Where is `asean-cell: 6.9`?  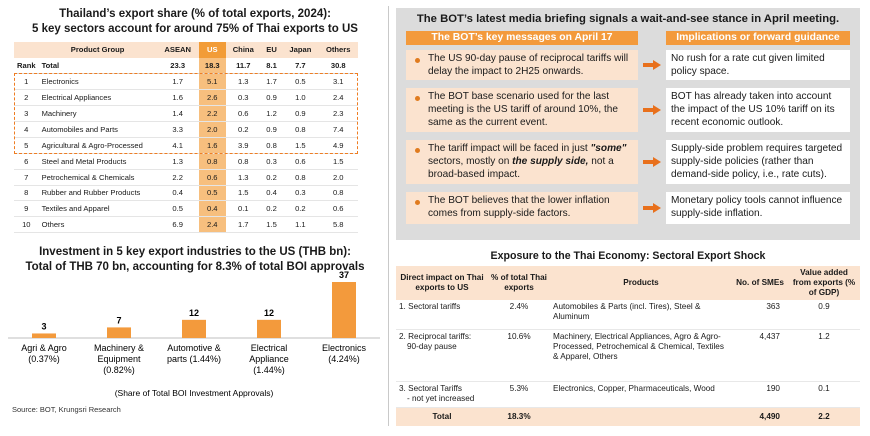
asean-cell: 6.9 is located at coordinates (177, 225).